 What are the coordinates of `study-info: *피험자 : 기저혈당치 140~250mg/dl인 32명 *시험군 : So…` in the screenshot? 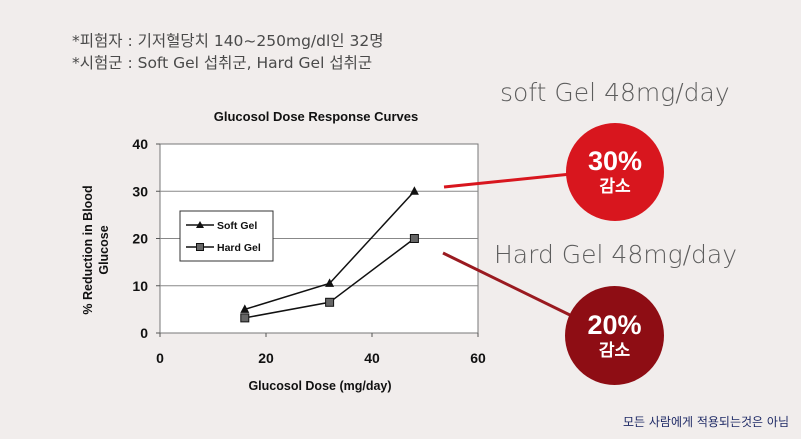 It's located at (227, 52).